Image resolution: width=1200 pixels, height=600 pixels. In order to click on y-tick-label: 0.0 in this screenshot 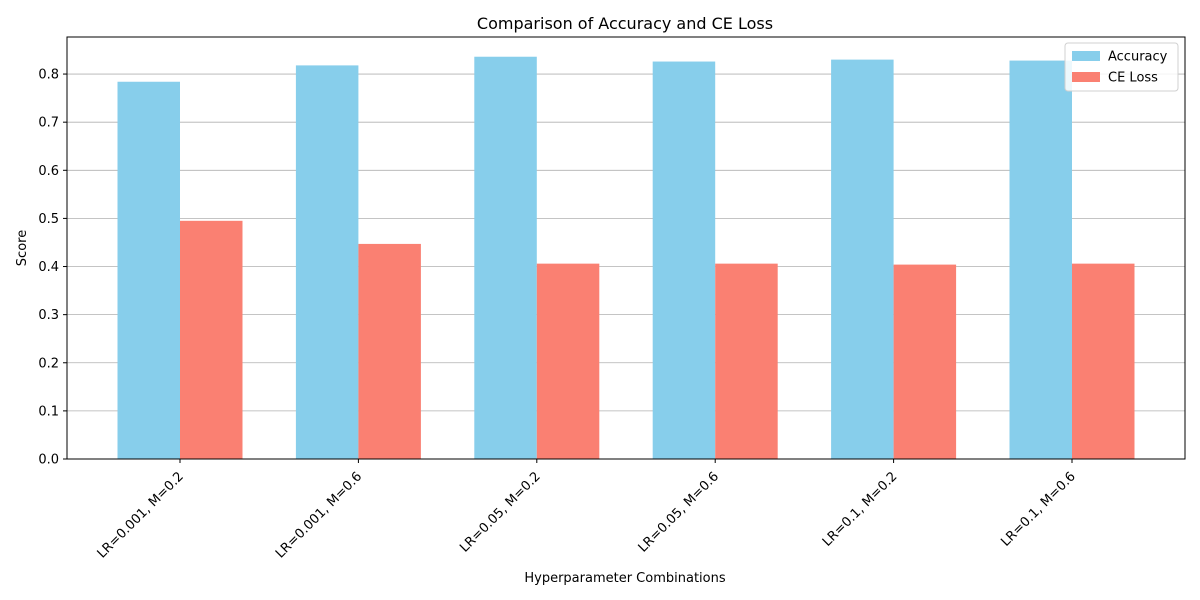, I will do `click(48, 460)`.